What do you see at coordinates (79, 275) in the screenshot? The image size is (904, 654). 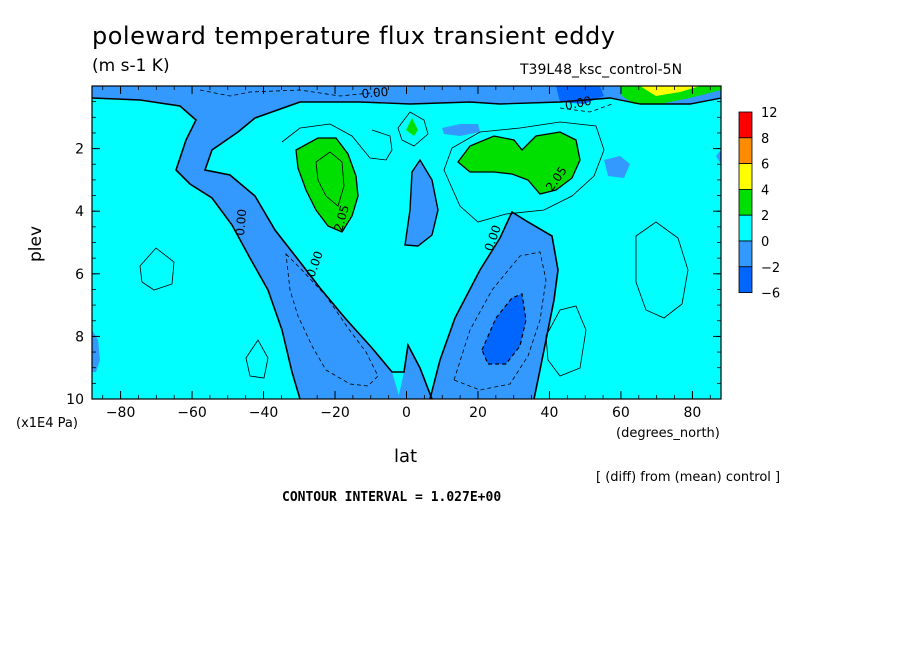 I see `y-tick-label: 6` at bounding box center [79, 275].